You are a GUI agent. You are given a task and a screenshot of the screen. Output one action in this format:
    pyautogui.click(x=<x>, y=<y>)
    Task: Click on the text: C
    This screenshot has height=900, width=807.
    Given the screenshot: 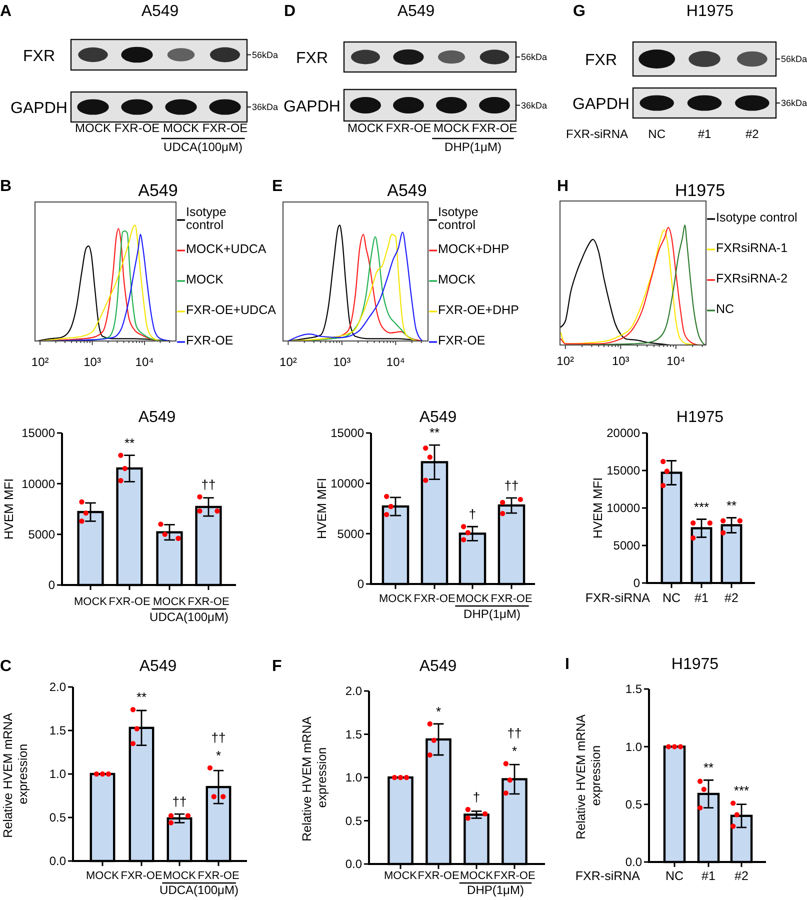 What is the action you would take?
    pyautogui.click(x=6, y=666)
    